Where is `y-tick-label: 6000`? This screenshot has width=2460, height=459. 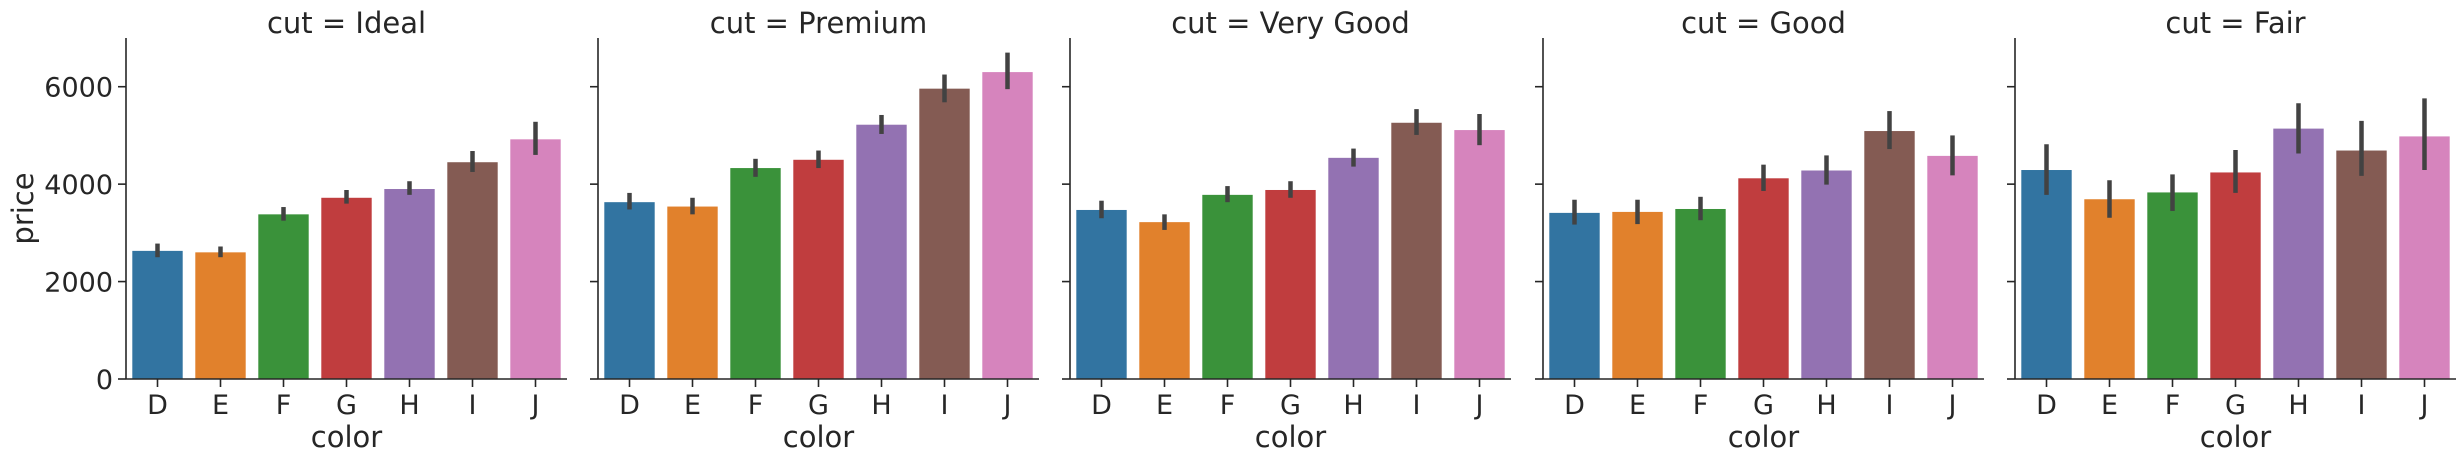
y-tick-label: 6000 is located at coordinates (78, 88).